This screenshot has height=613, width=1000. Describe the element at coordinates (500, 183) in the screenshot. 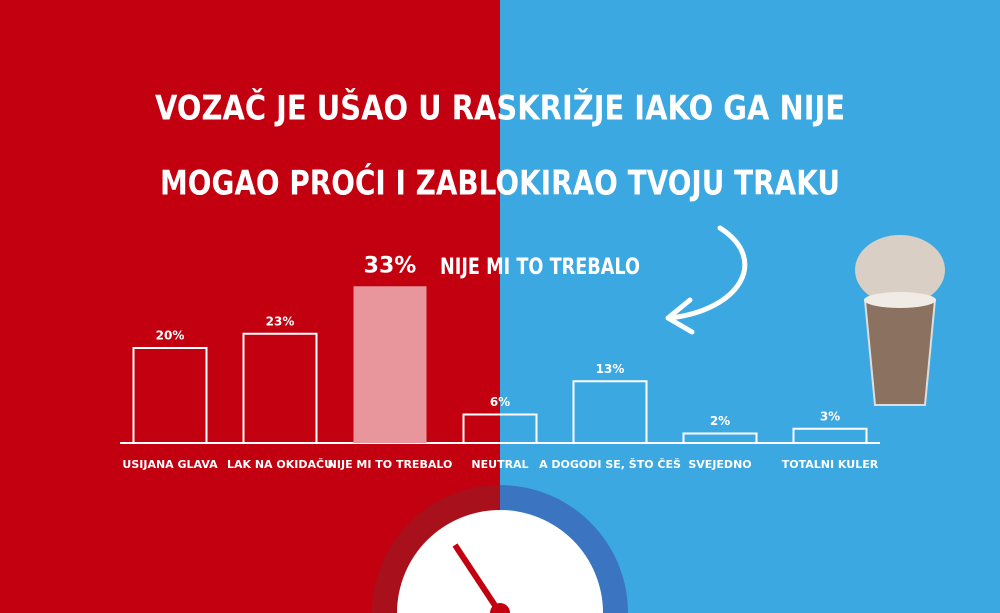

I see `chart-title: MOGAO PROĆI I ZABLOKIRAO TVOJU TRAKU` at that location.